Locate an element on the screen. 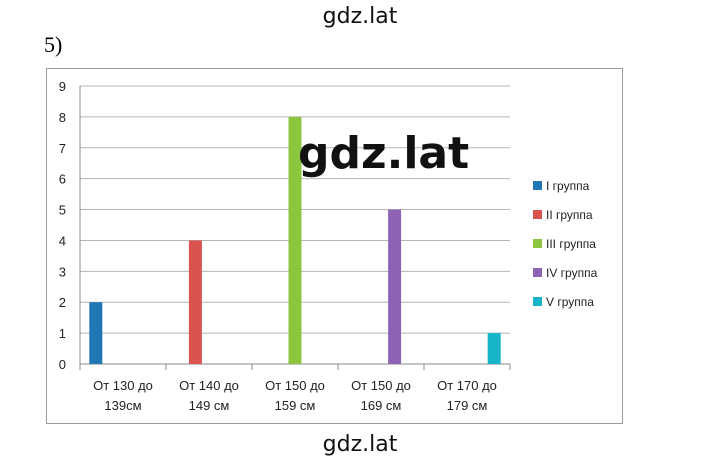 Image resolution: width=720 pixels, height=462 pixels. task-number: 5) is located at coordinates (53, 44).